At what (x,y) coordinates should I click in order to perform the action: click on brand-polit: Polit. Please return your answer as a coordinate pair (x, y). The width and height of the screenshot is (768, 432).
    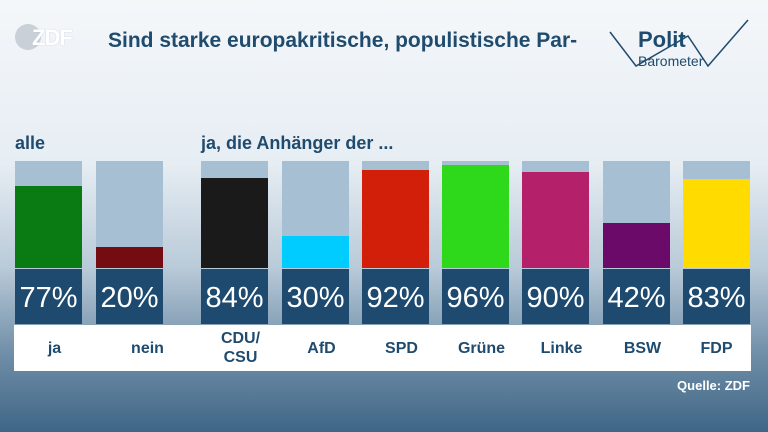
    Looking at the image, I should click on (662, 39).